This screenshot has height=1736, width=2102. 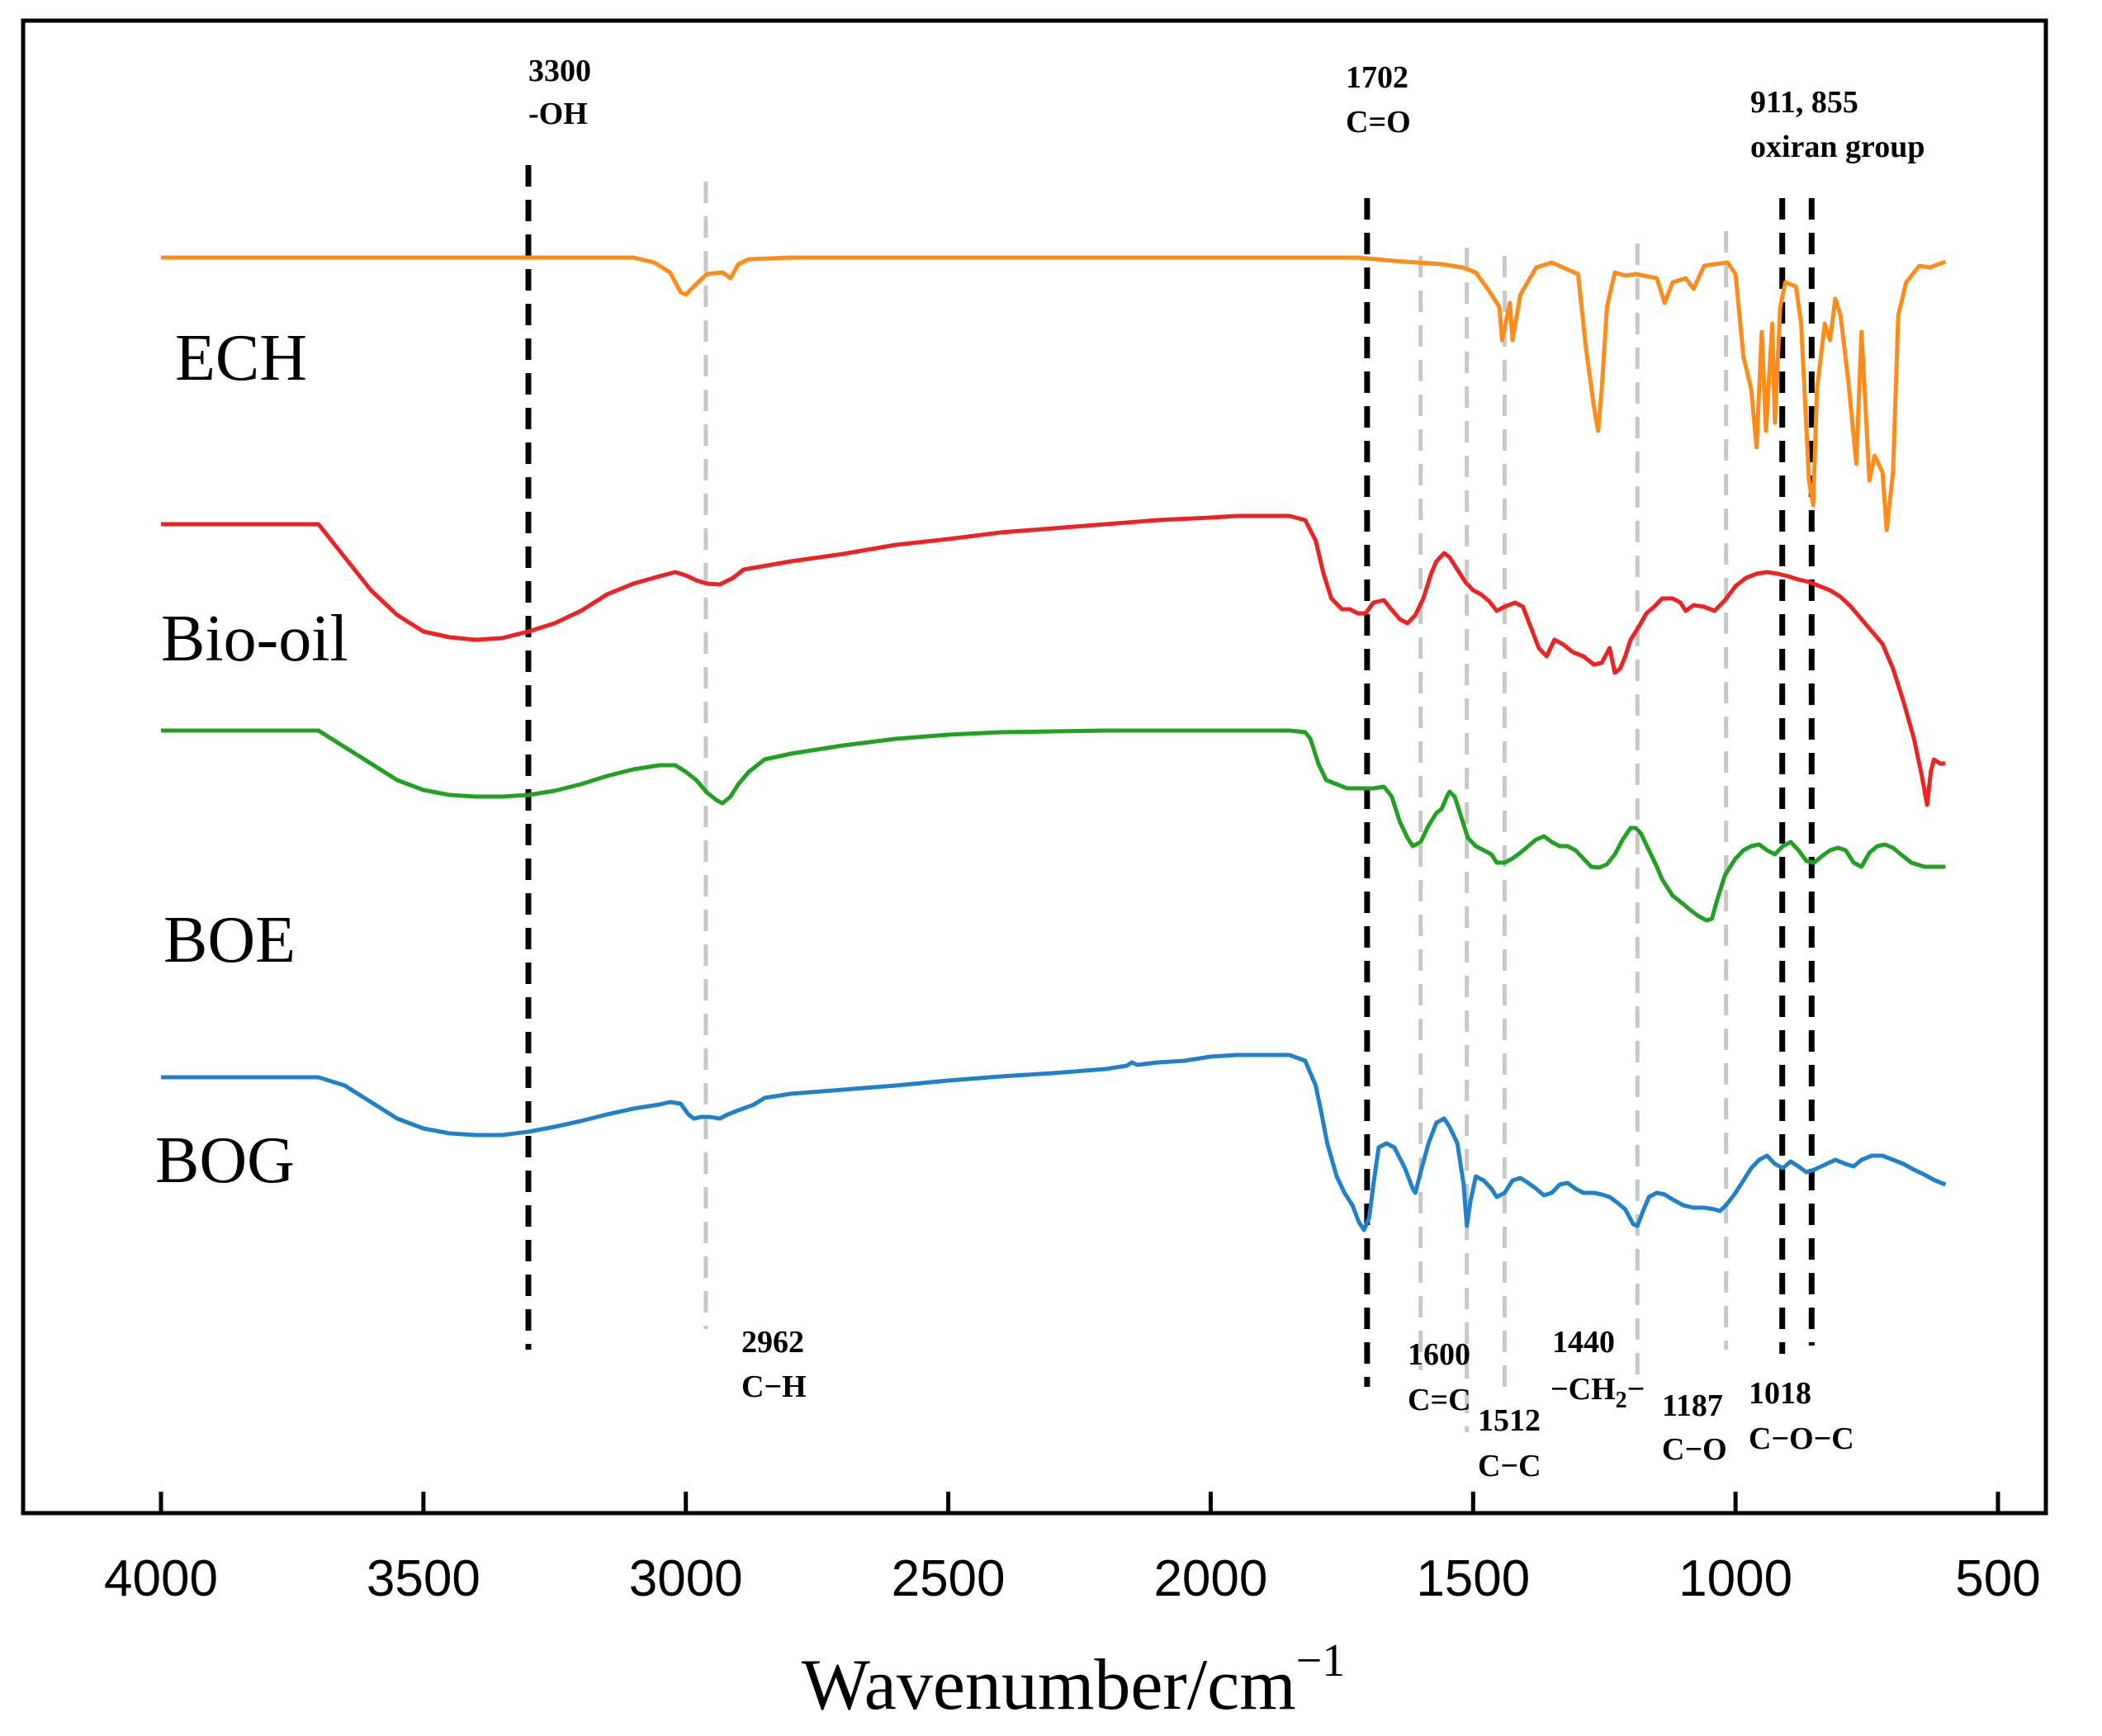 I want to click on x-axis-ticks: 4000 3500 3000 2500 2000 1500 1000 500, so click(x=1072, y=1549).